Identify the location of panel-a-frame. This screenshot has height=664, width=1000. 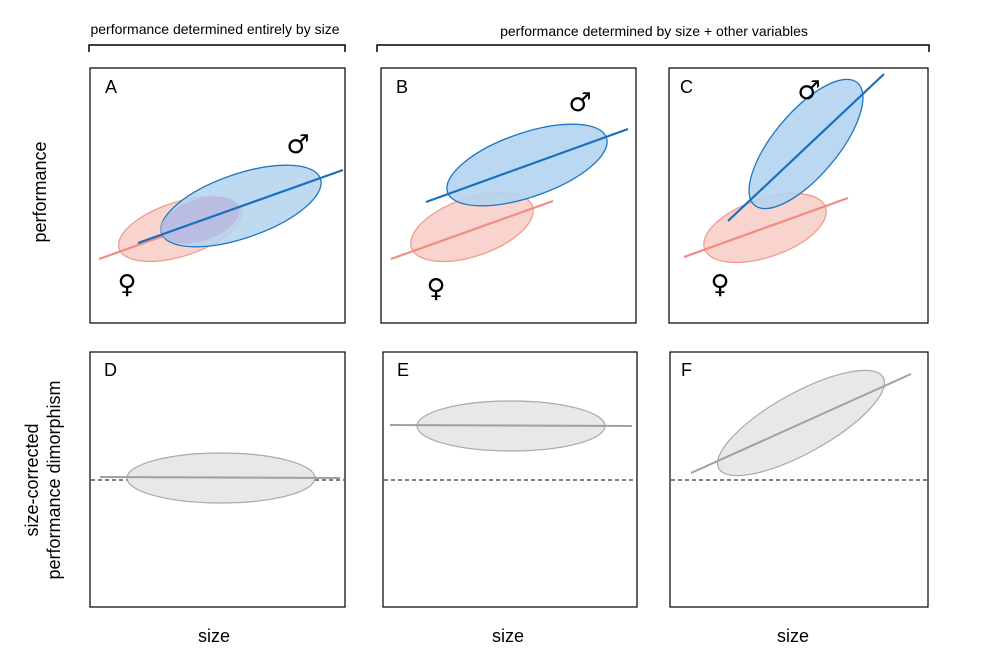
(217, 195).